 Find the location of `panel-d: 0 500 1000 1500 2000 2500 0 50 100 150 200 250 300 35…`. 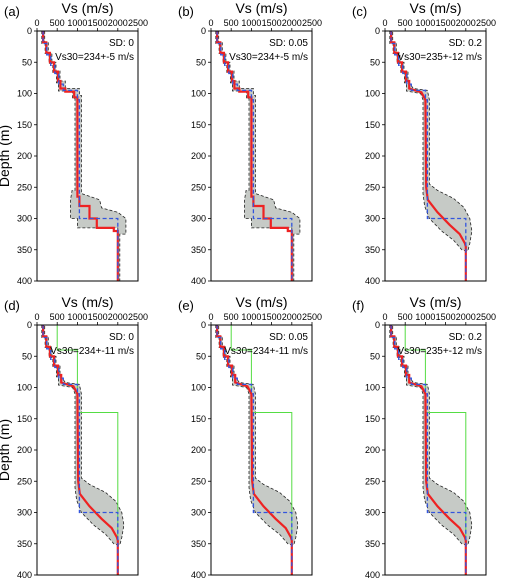

panel-d: 0 500 1000 1500 2000 2500 0 50 100 150 200 250 300 35… is located at coordinates (74, 437).